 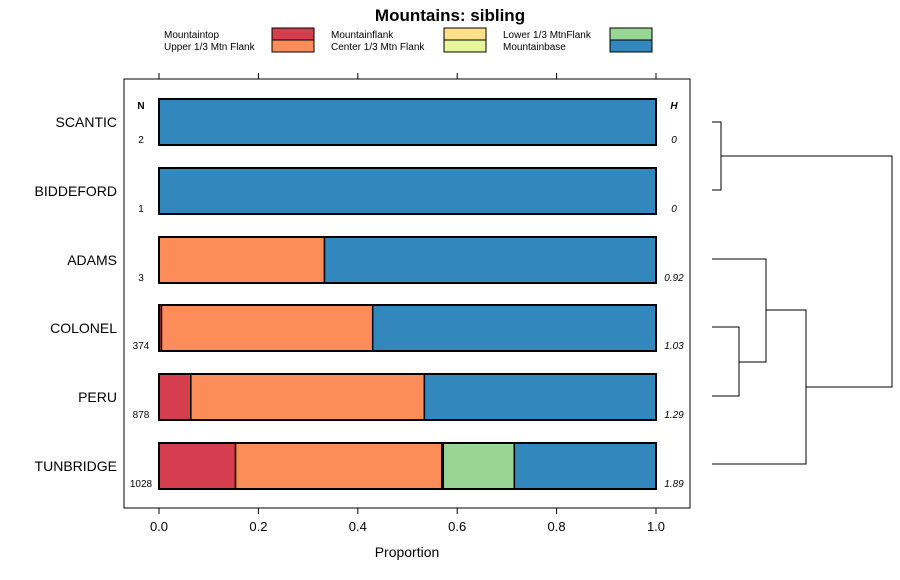 What do you see at coordinates (141, 209) in the screenshot?
I see `n-value: 1` at bounding box center [141, 209].